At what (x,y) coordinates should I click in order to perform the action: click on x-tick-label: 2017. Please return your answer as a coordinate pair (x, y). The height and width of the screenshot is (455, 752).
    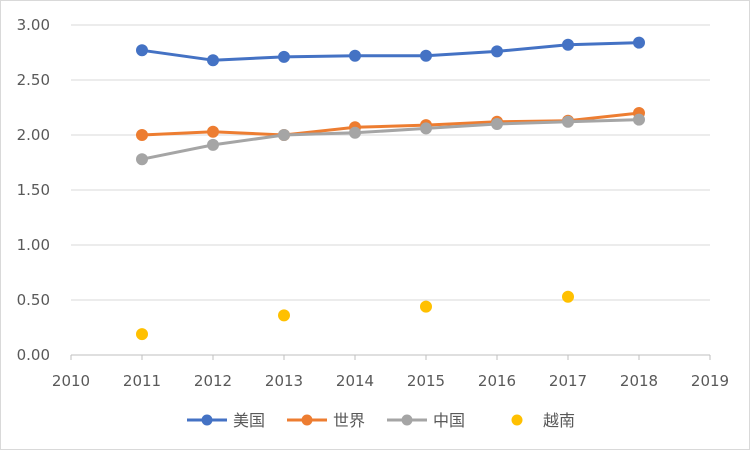
    Looking at the image, I should click on (568, 381).